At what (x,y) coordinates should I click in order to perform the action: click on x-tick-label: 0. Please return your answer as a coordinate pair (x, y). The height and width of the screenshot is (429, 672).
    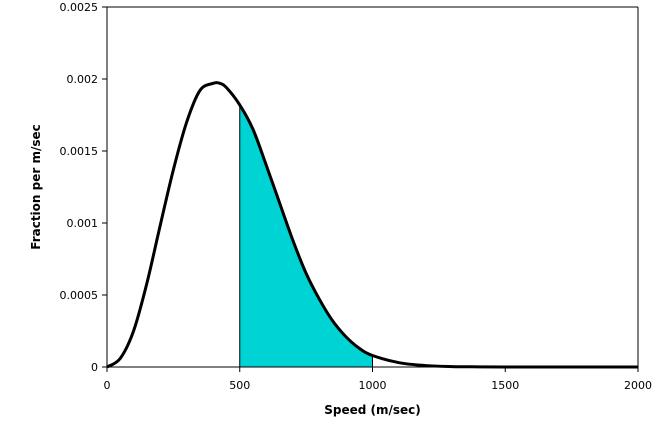
    Looking at the image, I should click on (107, 385).